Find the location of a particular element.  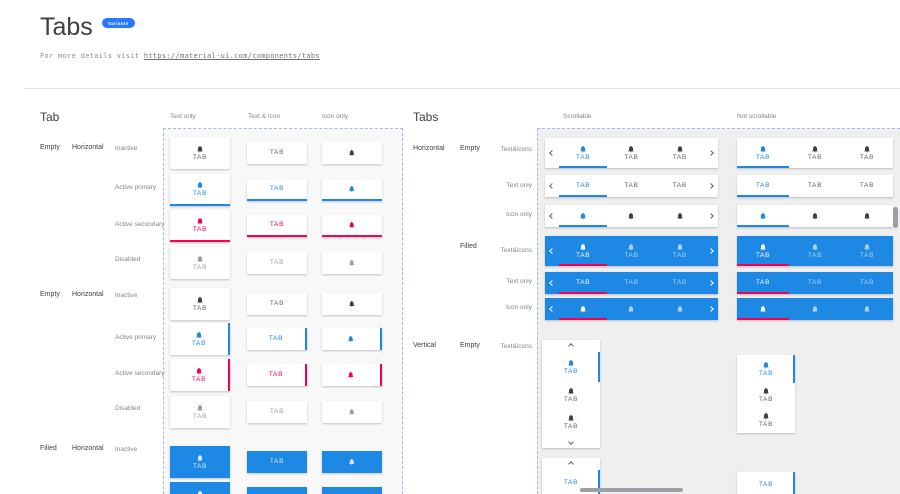

row-label: Text&icons is located at coordinates (516, 149).